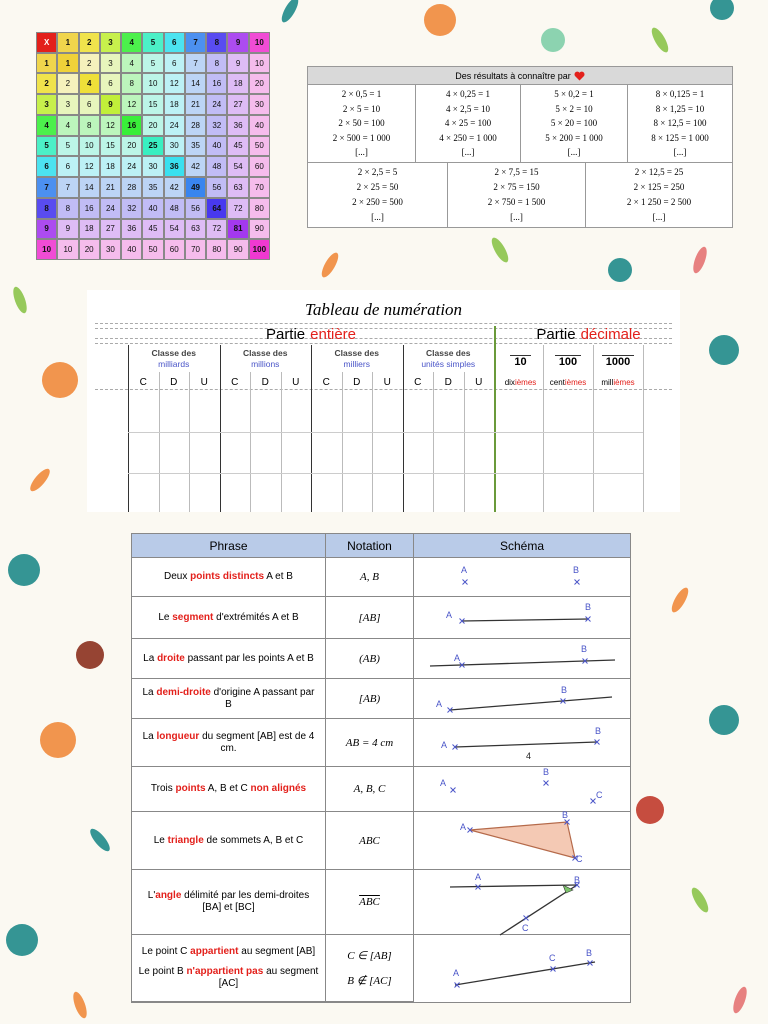 Image resolution: width=768 pixels, height=1024 pixels. I want to click on phrase-text: d'extrémités A et B, so click(256, 617).